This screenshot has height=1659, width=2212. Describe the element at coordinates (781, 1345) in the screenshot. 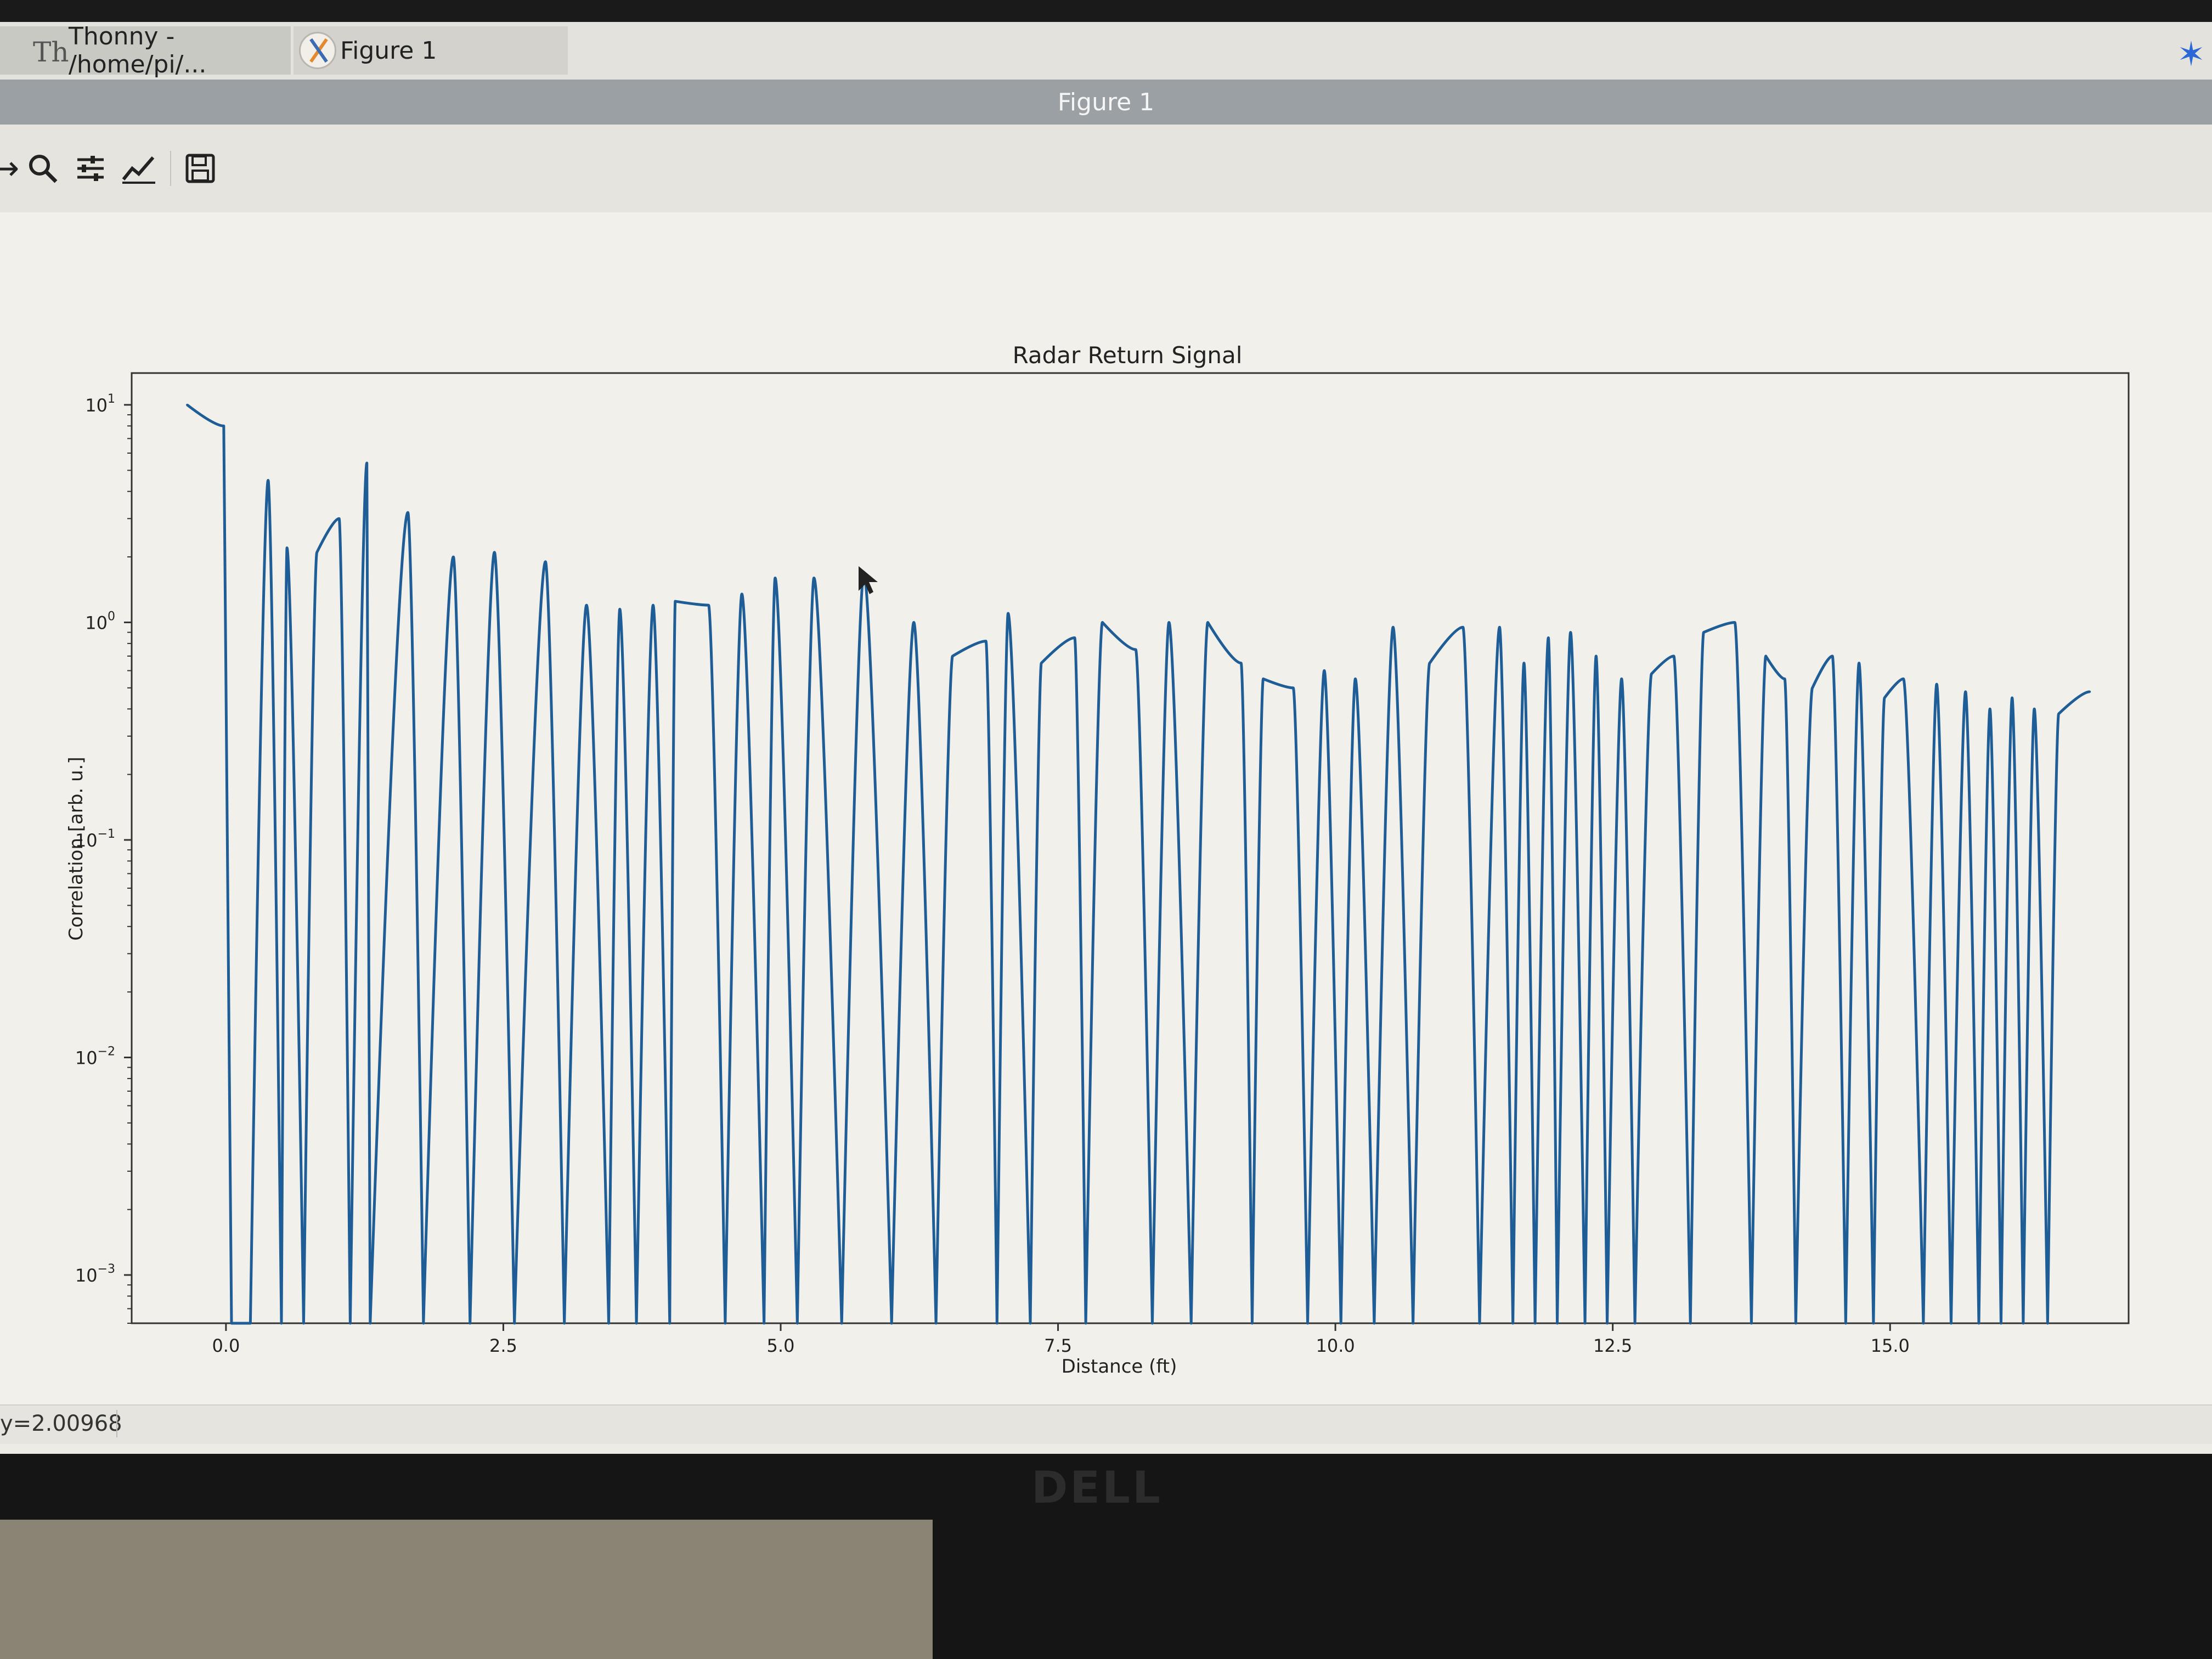

I see `x-tick-label: 5.0` at that location.